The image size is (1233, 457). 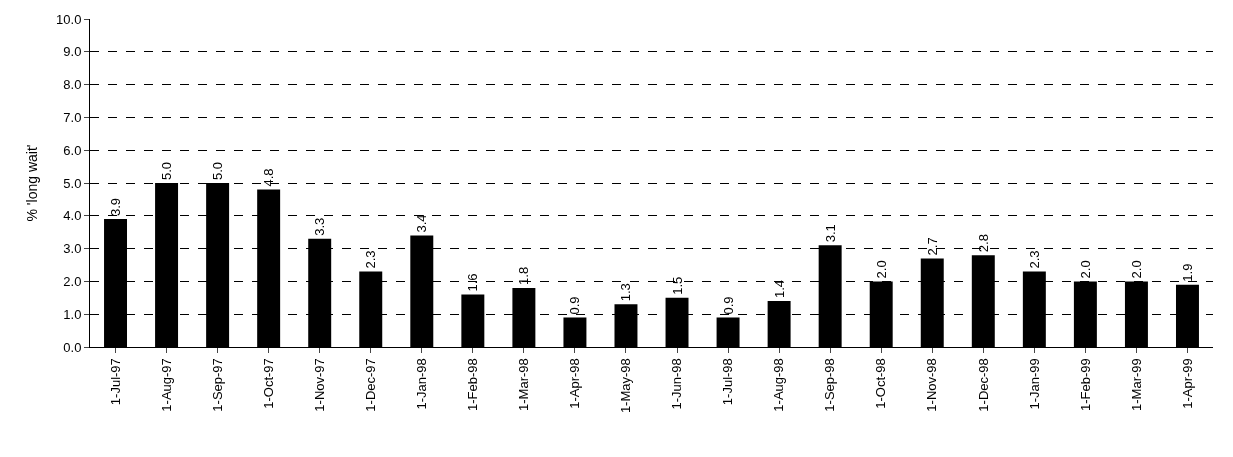 What do you see at coordinates (320, 226) in the screenshot?
I see `data-label: 3.3` at bounding box center [320, 226].